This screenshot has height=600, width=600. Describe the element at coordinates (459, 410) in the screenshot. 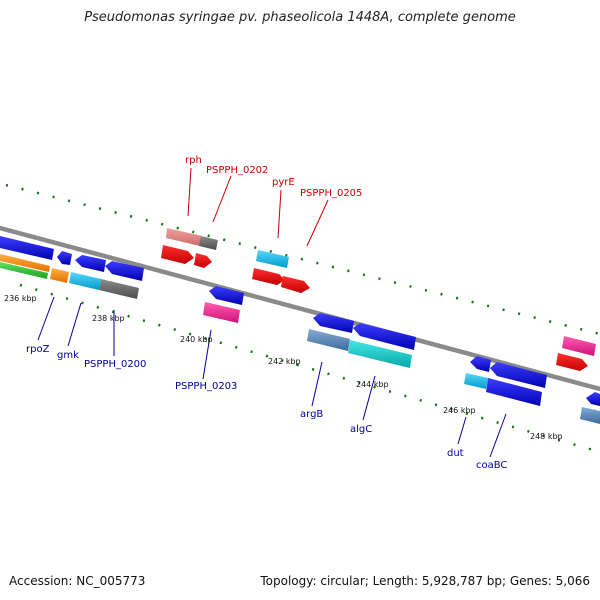

I see `tick-label: 246 kbp` at that location.